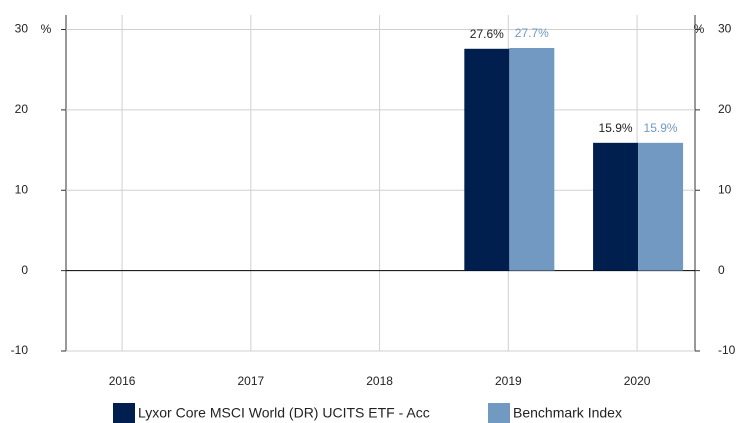 The width and height of the screenshot is (736, 423). What do you see at coordinates (22, 109) in the screenshot?
I see `y-tick-label: 20` at bounding box center [22, 109].